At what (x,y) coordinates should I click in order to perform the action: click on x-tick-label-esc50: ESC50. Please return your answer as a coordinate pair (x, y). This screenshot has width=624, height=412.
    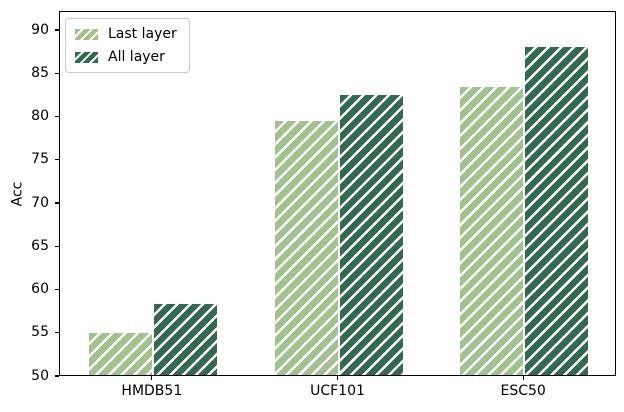
    Looking at the image, I should click on (523, 391).